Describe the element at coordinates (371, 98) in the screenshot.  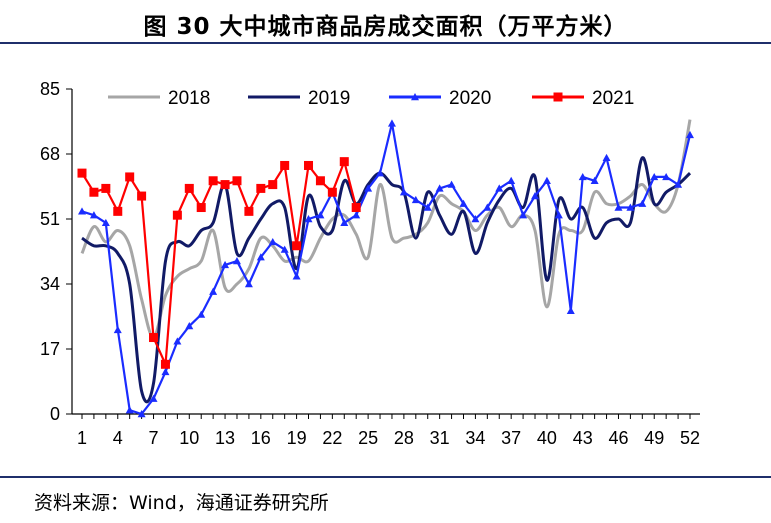
I see `legend: 2018 2019 2020 2021` at that location.